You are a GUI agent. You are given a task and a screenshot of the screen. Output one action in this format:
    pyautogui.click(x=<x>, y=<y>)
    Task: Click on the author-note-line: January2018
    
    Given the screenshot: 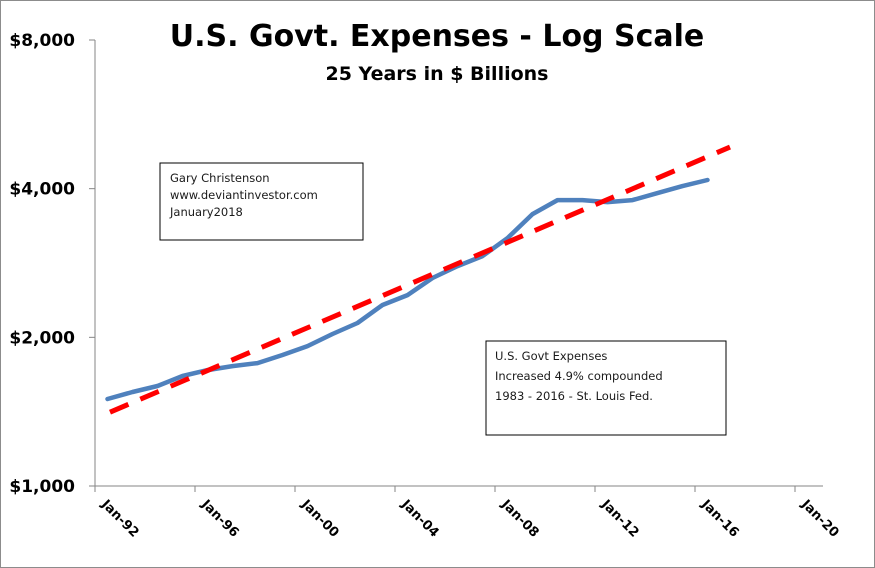 What is the action you would take?
    pyautogui.click(x=206, y=212)
    